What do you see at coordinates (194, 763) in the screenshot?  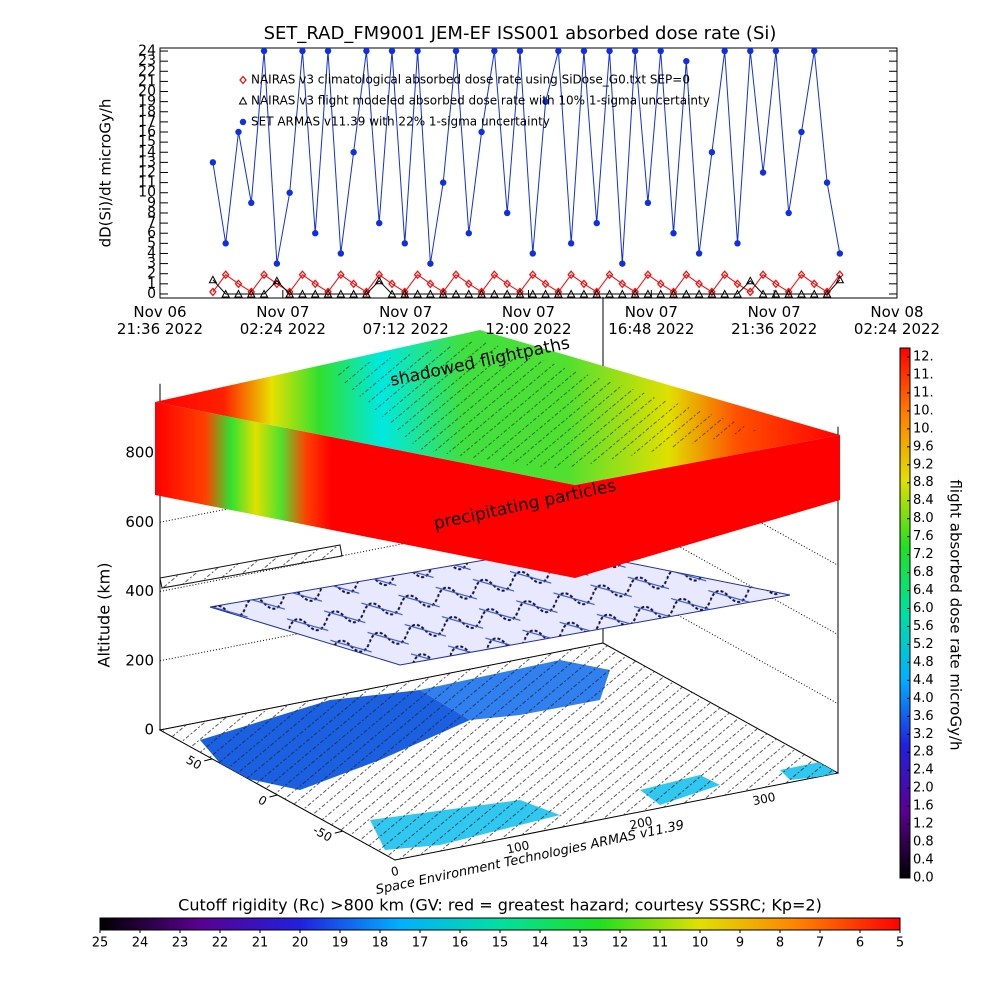 I see `y-tick-label: 50` at bounding box center [194, 763].